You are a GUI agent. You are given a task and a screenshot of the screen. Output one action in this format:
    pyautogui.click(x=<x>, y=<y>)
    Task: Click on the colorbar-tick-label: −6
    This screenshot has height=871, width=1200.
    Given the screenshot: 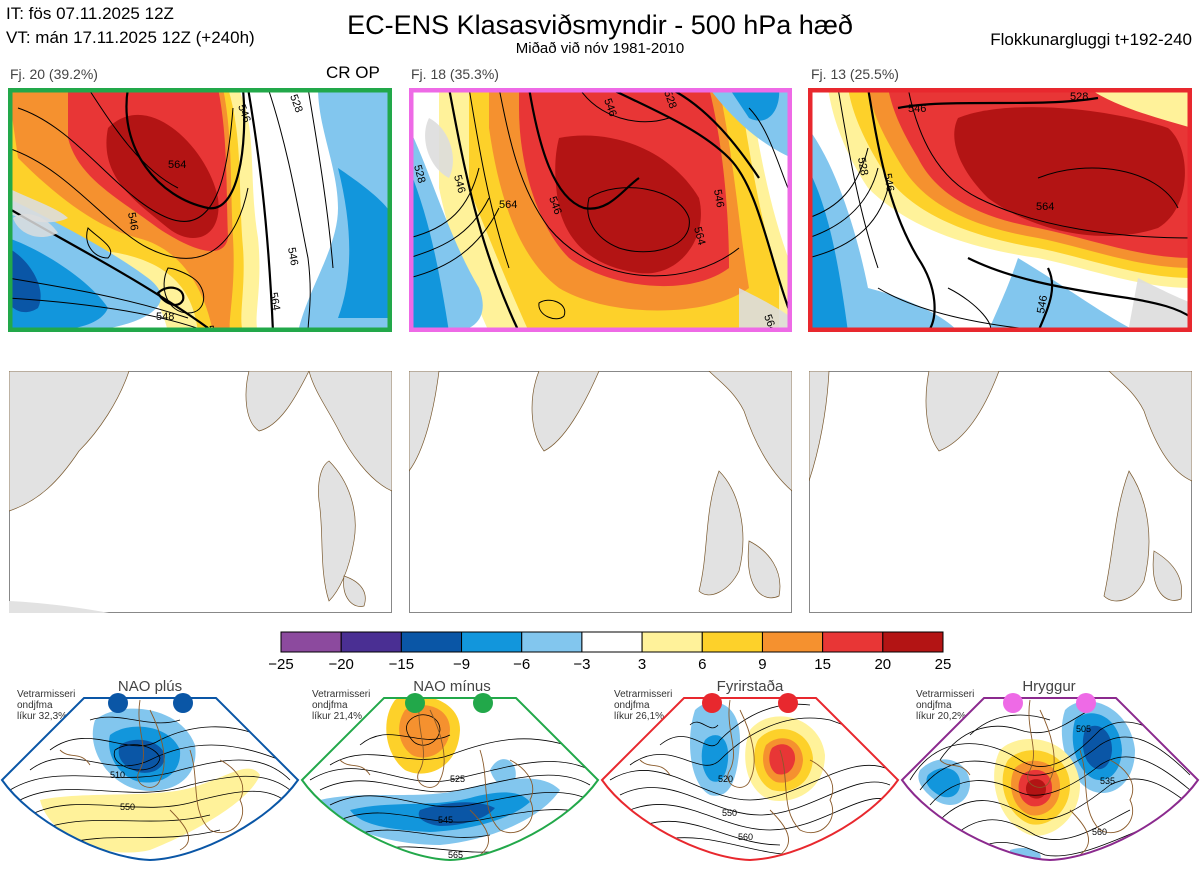 What is the action you would take?
    pyautogui.click(x=522, y=664)
    